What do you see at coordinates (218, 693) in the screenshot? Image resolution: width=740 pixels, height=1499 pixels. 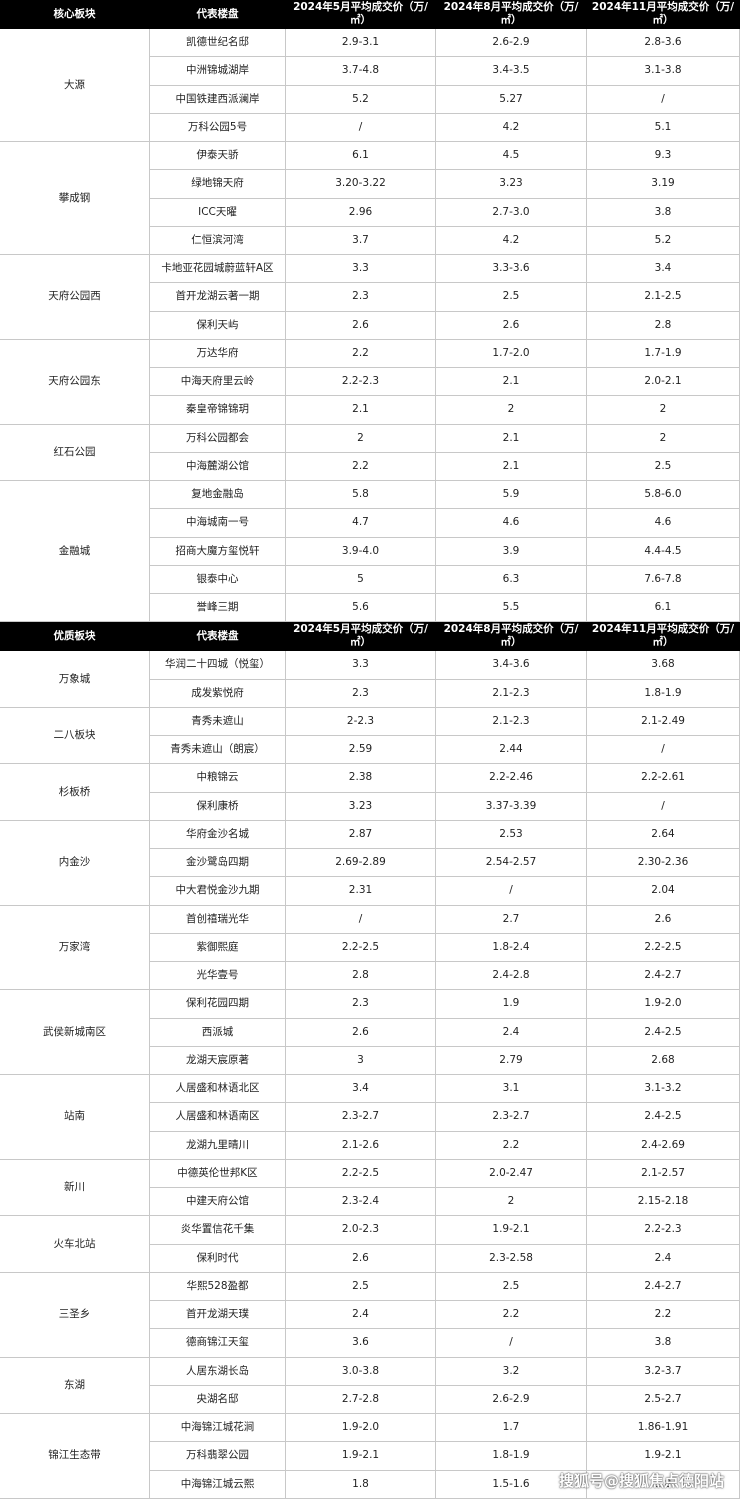 I see `project-name: 成发紫悦府` at bounding box center [218, 693].